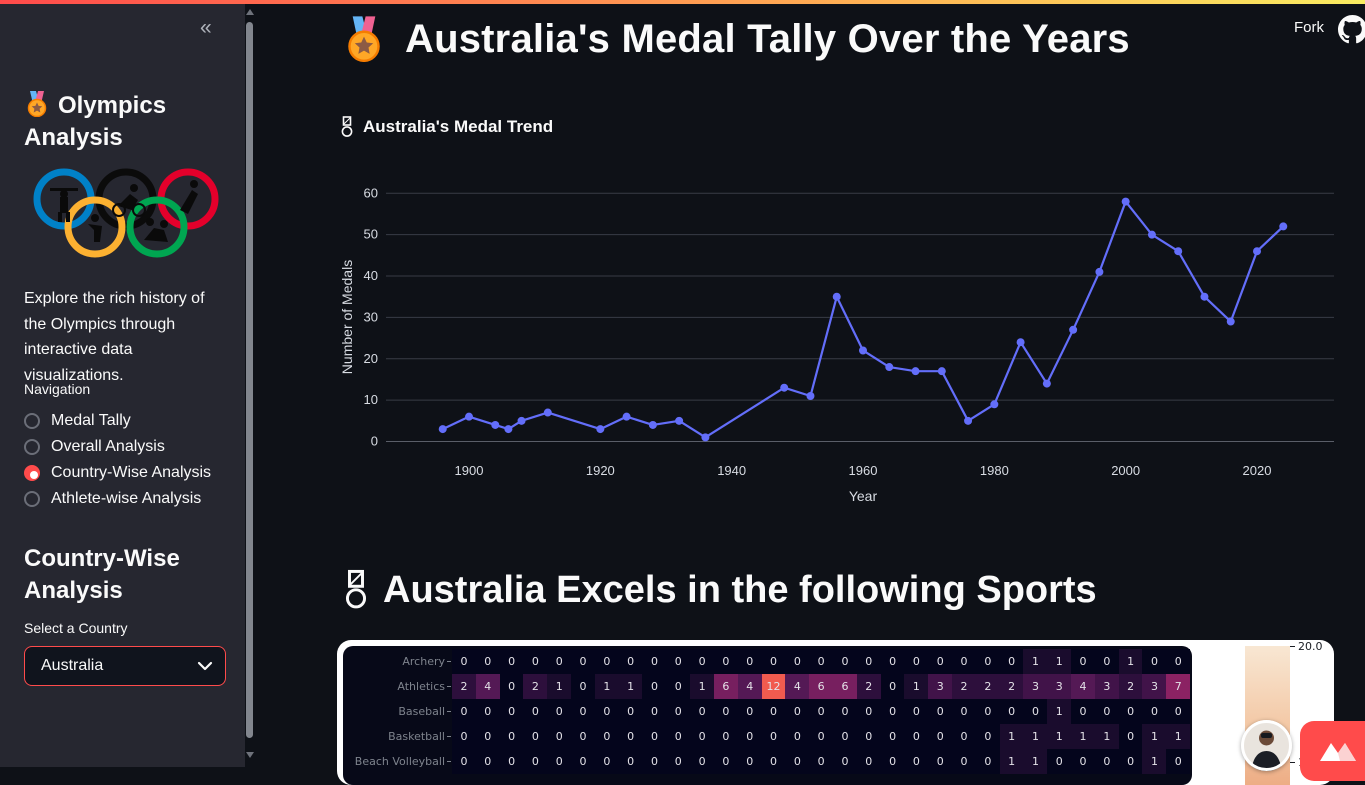 The image size is (1365, 785). What do you see at coordinates (1338, 752) in the screenshot?
I see `streamlit-crown-icon` at bounding box center [1338, 752].